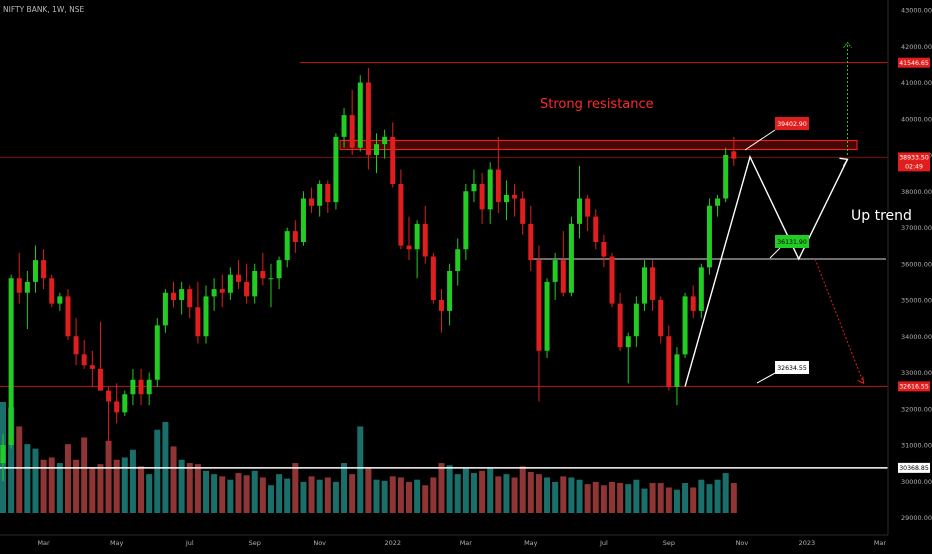 The image size is (932, 554). What do you see at coordinates (767, 377) in the screenshot?
I see `target-callout-line` at bounding box center [767, 377].